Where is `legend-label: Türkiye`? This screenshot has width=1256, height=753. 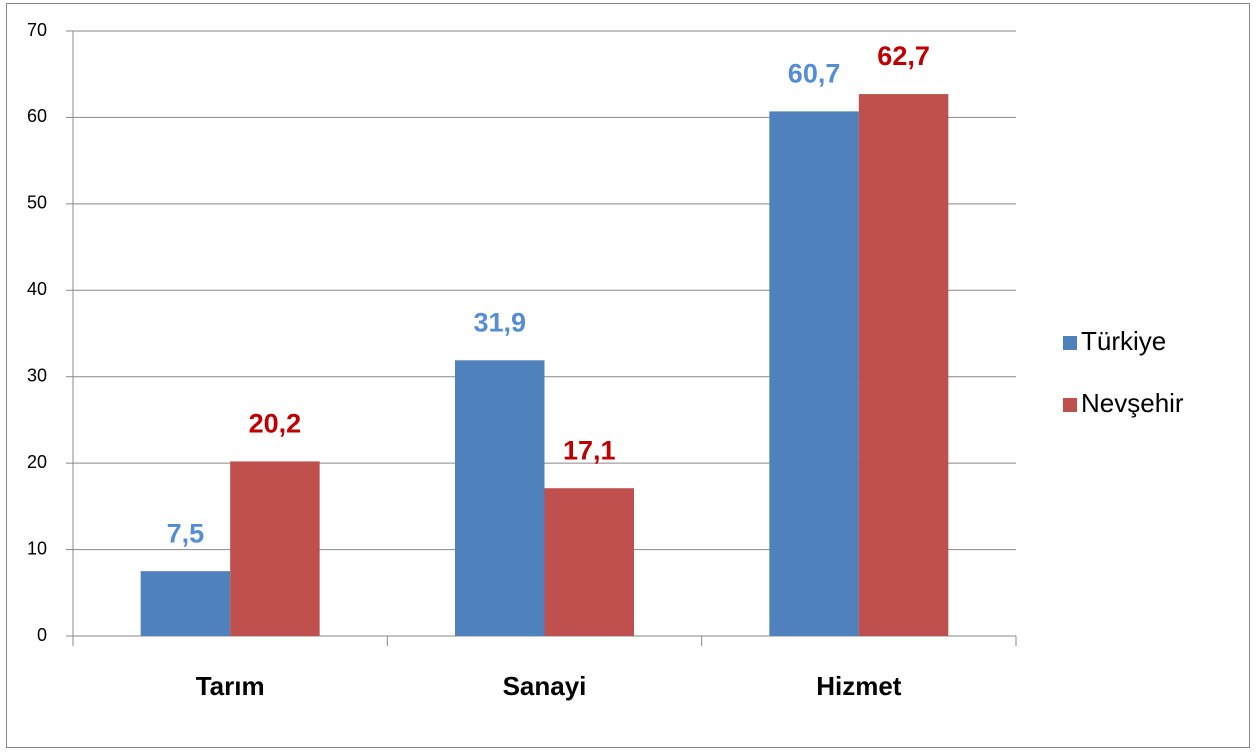
legend-label: Türkiye is located at coordinates (1123, 341).